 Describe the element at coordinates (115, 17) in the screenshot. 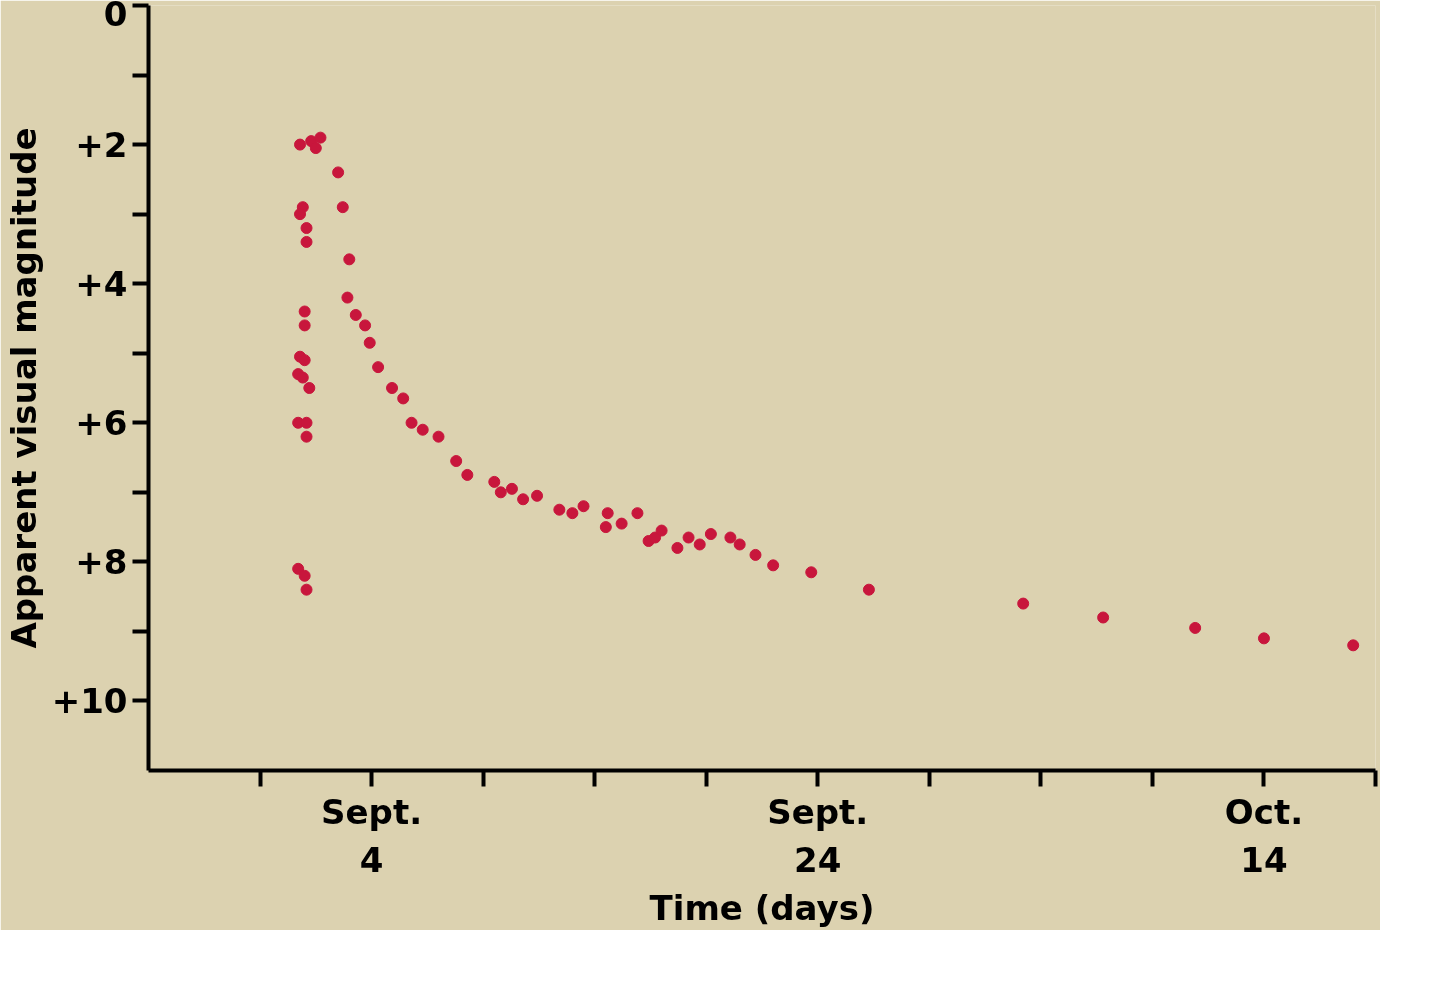

I see `y-tick-label: 0` at that location.